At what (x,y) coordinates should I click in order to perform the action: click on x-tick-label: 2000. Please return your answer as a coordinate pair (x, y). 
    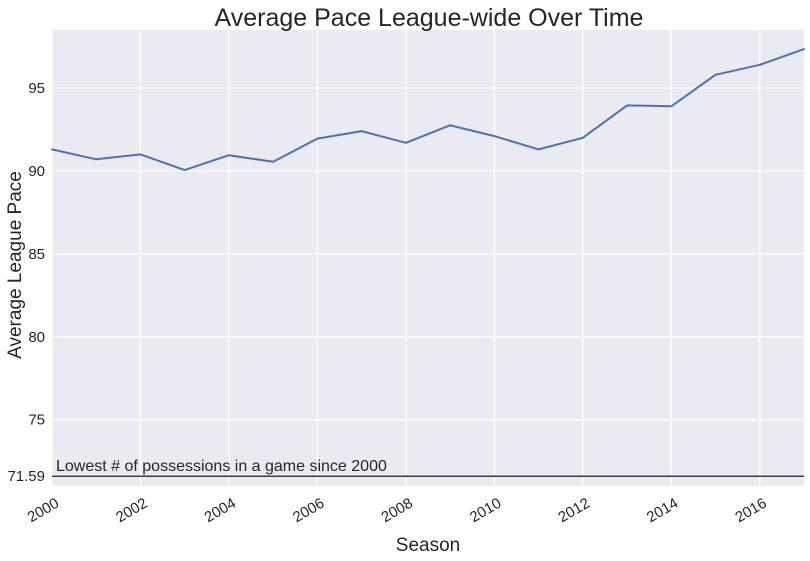
    Looking at the image, I should click on (43, 510).